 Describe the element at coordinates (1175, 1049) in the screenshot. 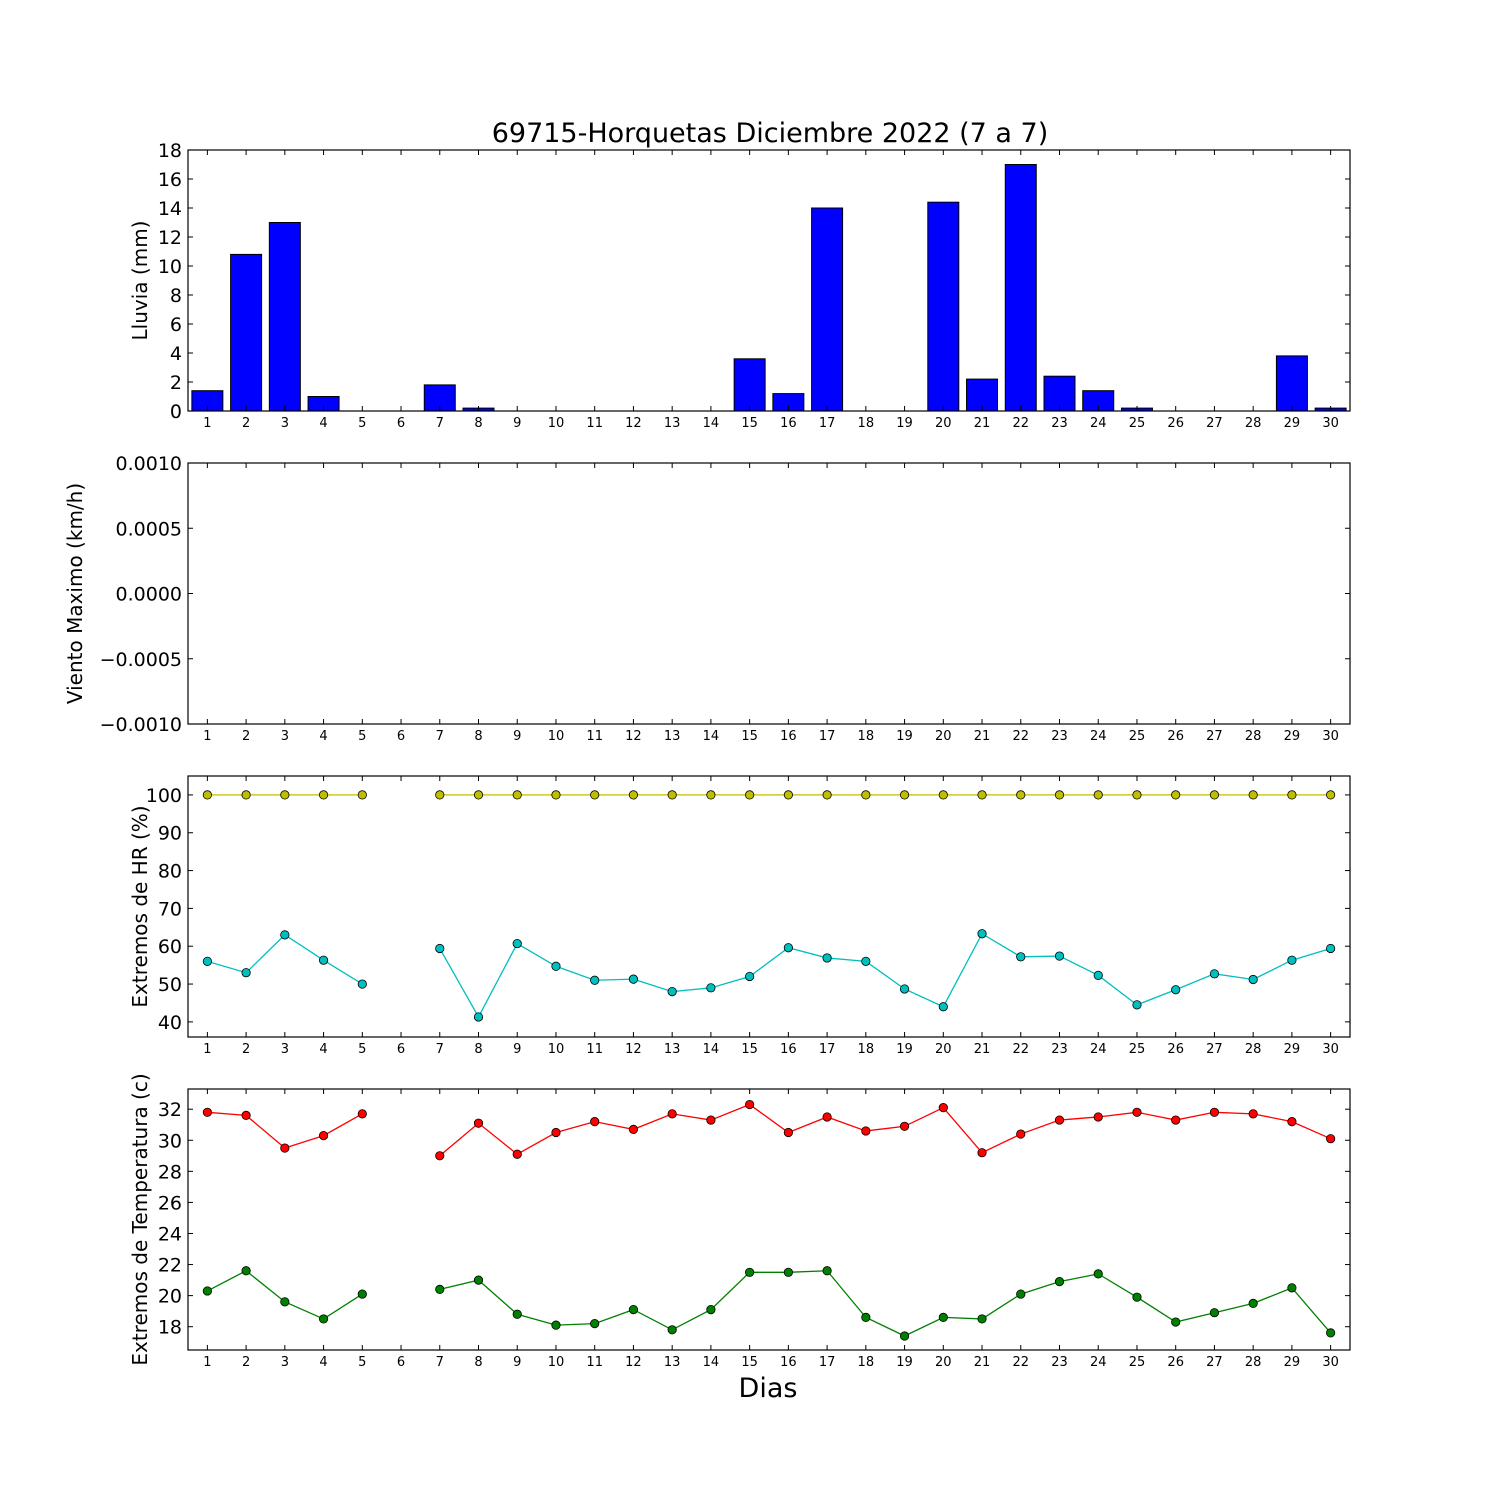

I see `x-tick-label: 26` at that location.